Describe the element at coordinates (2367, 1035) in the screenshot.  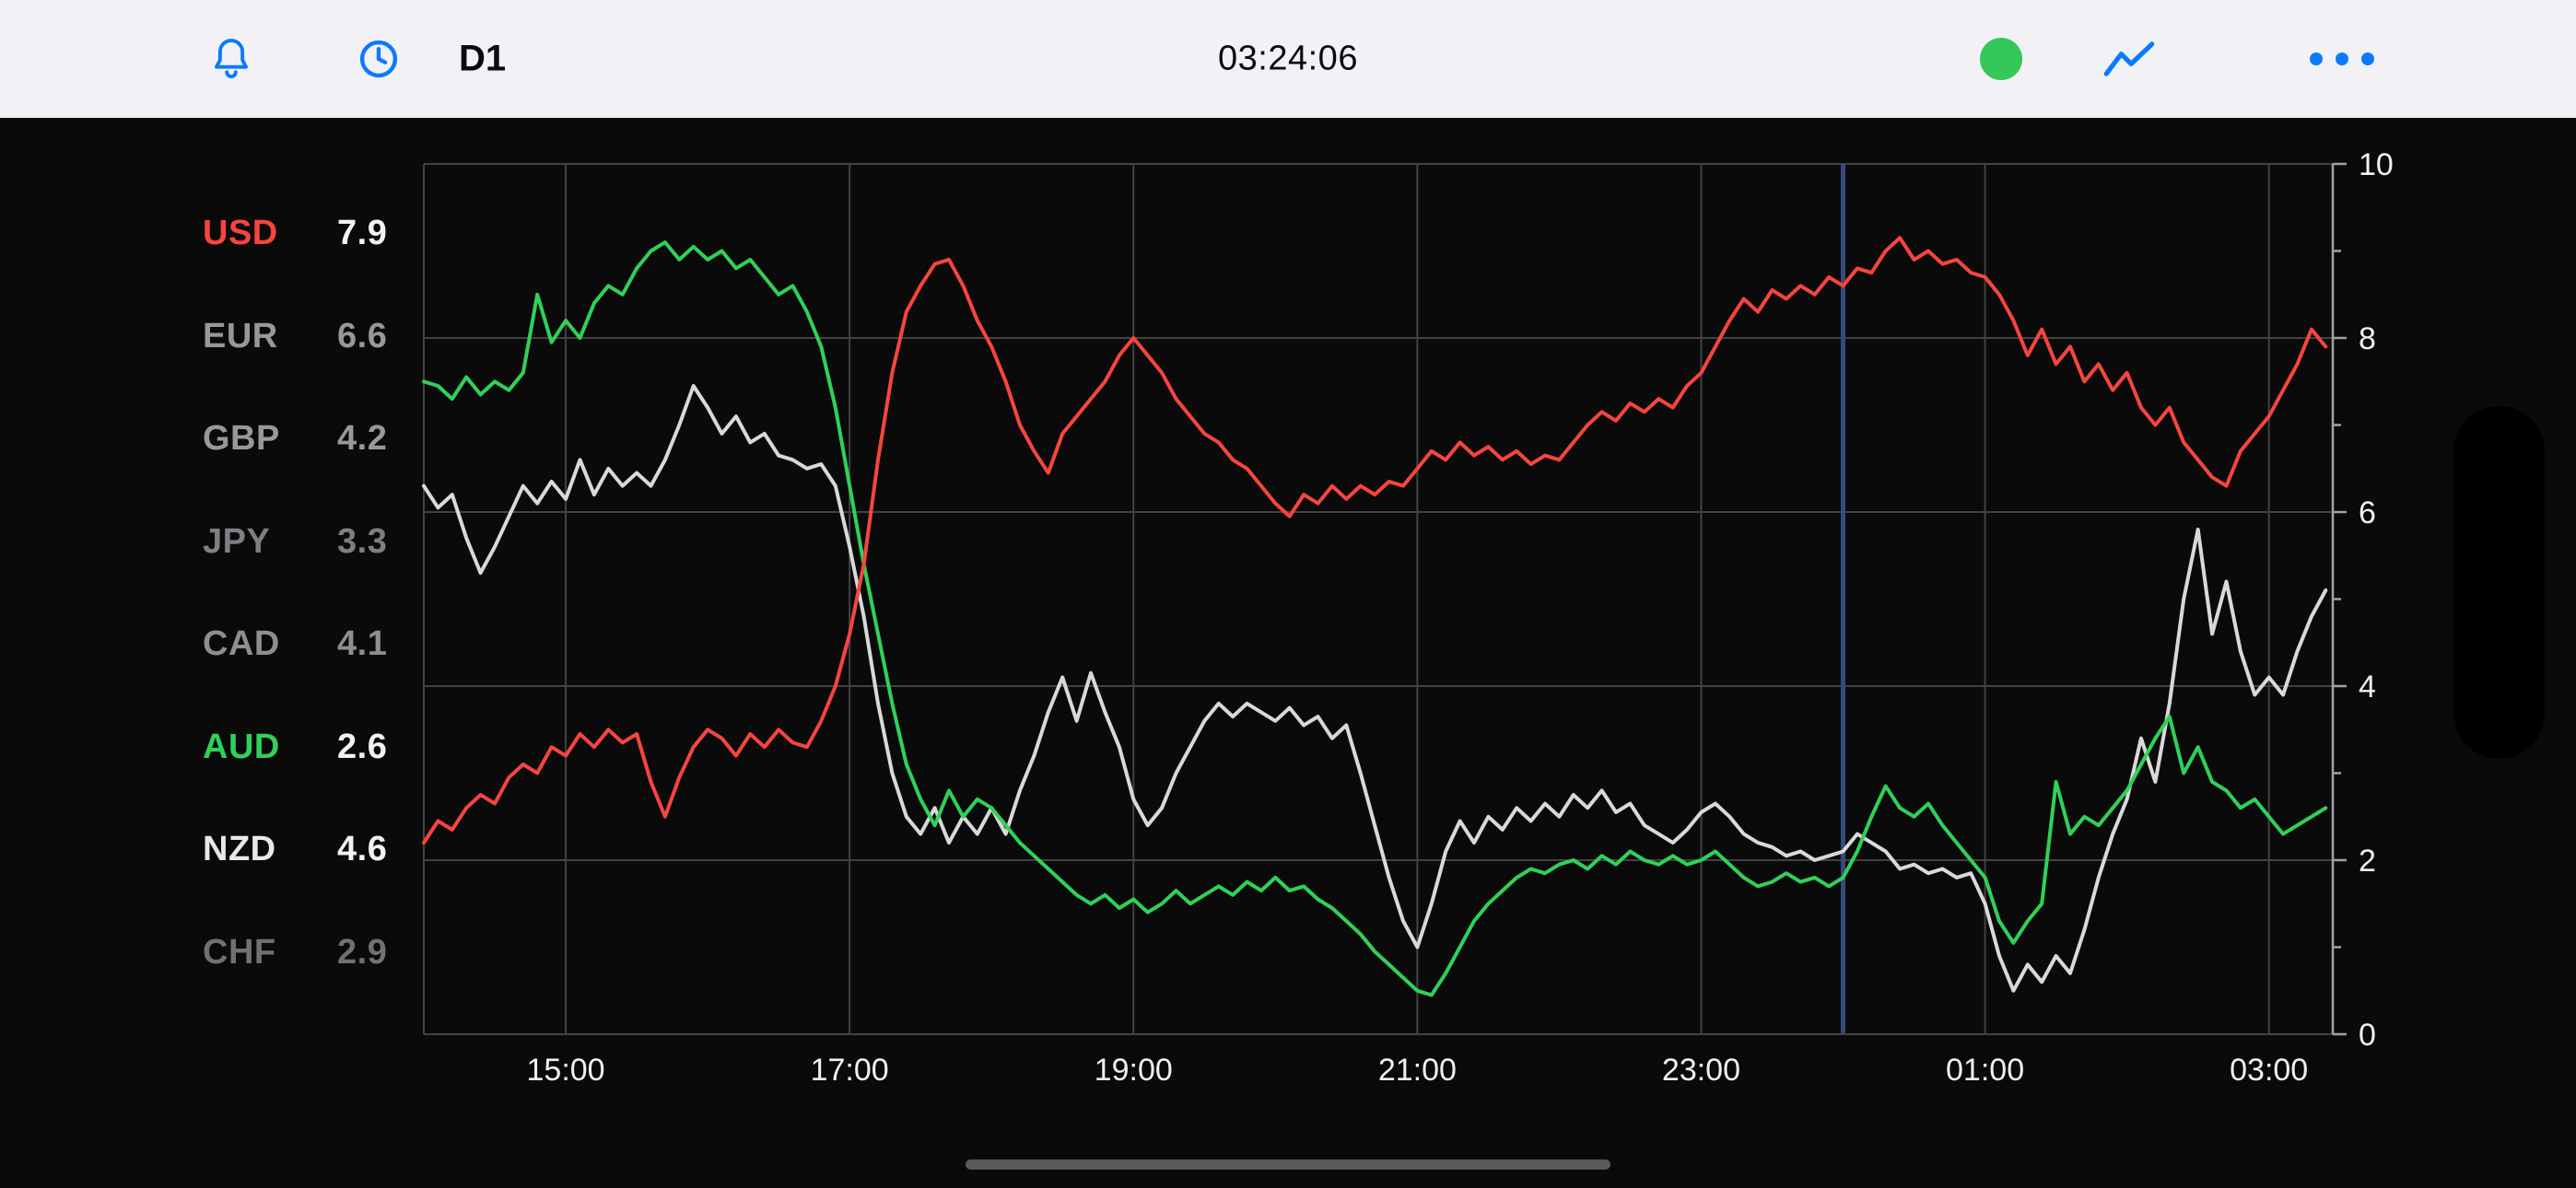
I see `y-tick-label: 0` at that location.